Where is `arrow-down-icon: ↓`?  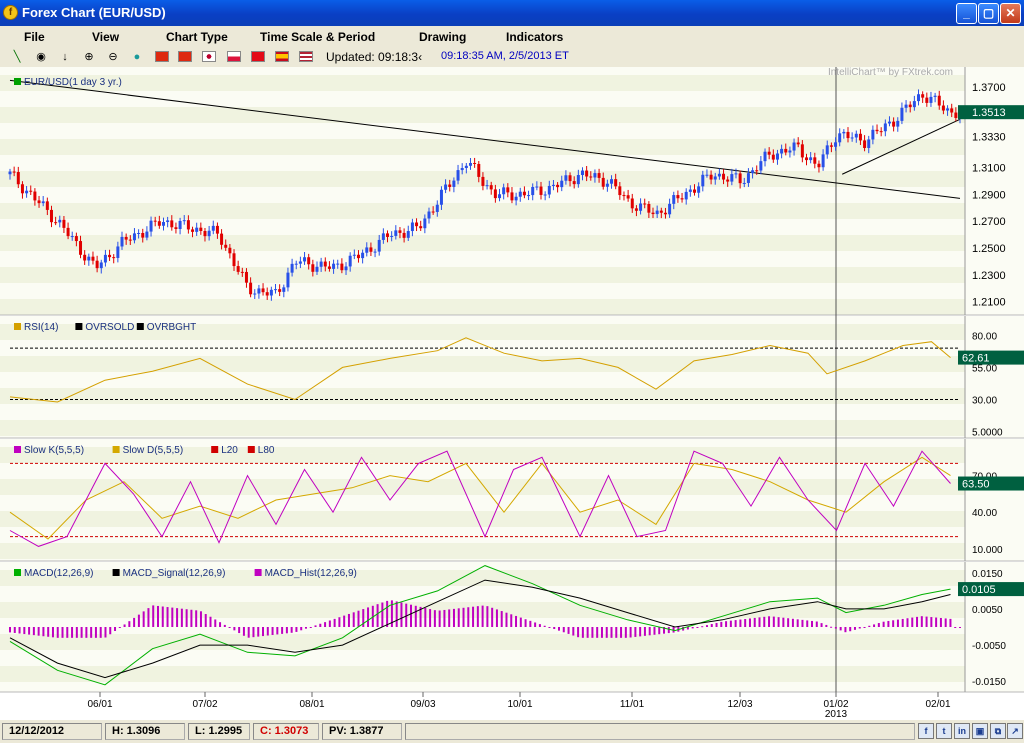
arrow-down-icon: ↓ is located at coordinates (65, 57).